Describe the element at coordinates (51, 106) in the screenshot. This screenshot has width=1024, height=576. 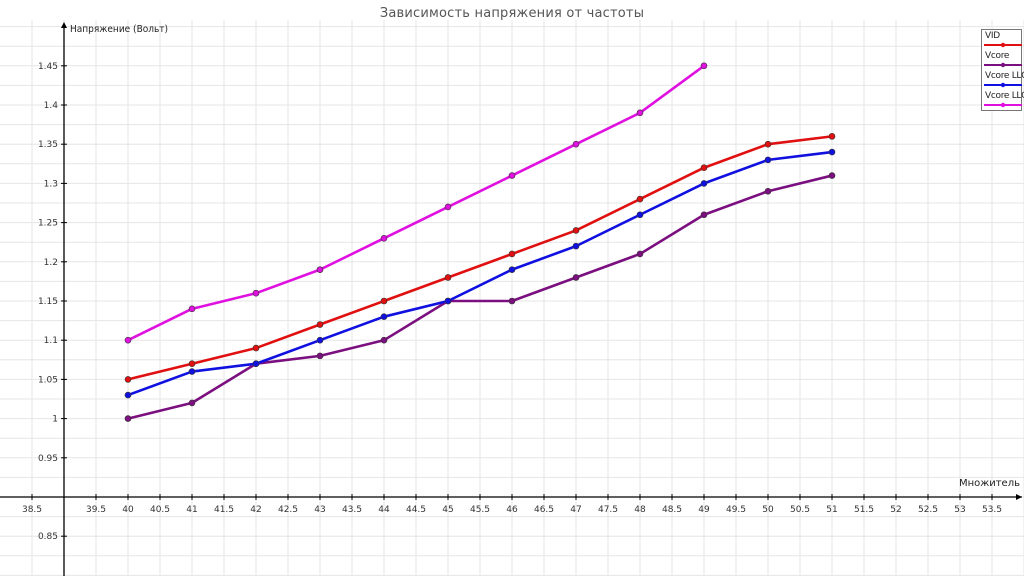
I see `y-tick-label: 1.4` at that location.